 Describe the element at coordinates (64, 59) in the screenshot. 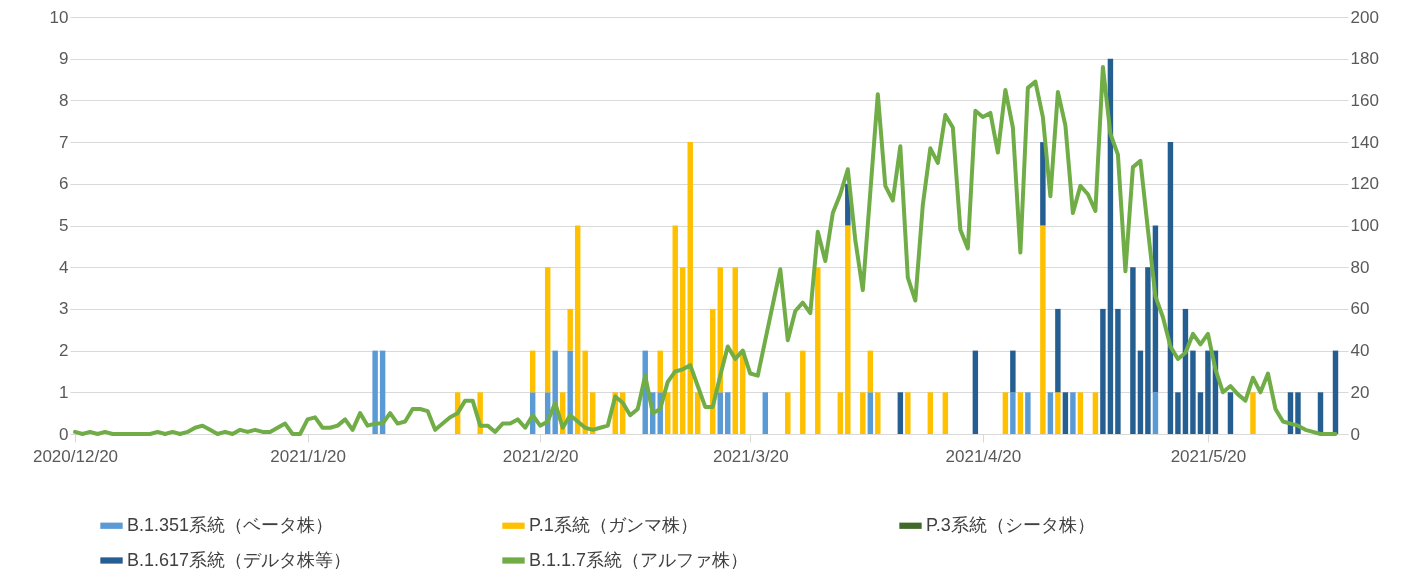

I see `y-tick-label: 9` at that location.